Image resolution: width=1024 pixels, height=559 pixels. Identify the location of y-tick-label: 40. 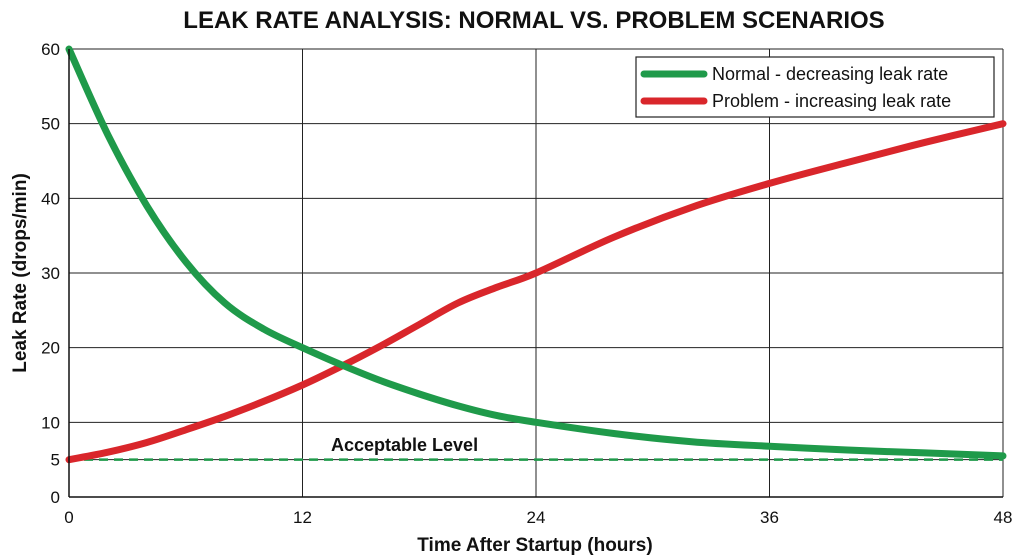
(50, 198).